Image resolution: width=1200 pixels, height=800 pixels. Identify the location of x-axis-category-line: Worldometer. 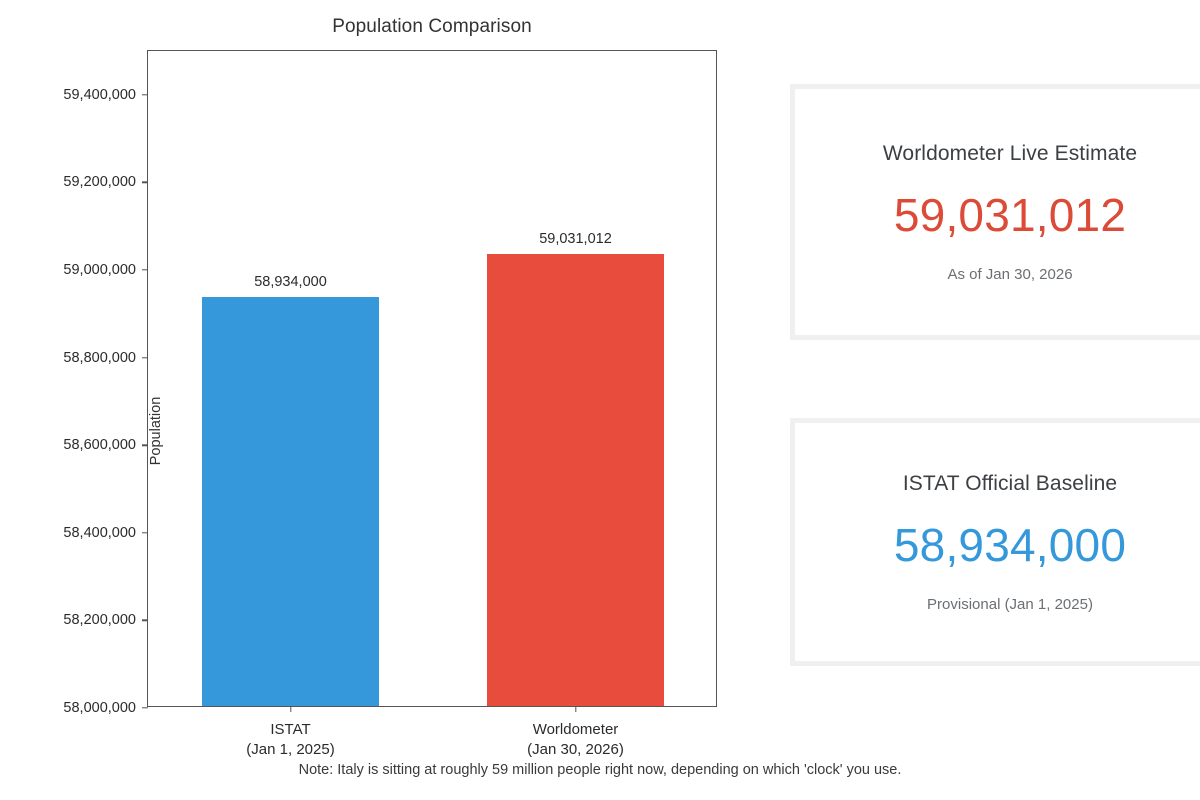
(575, 729).